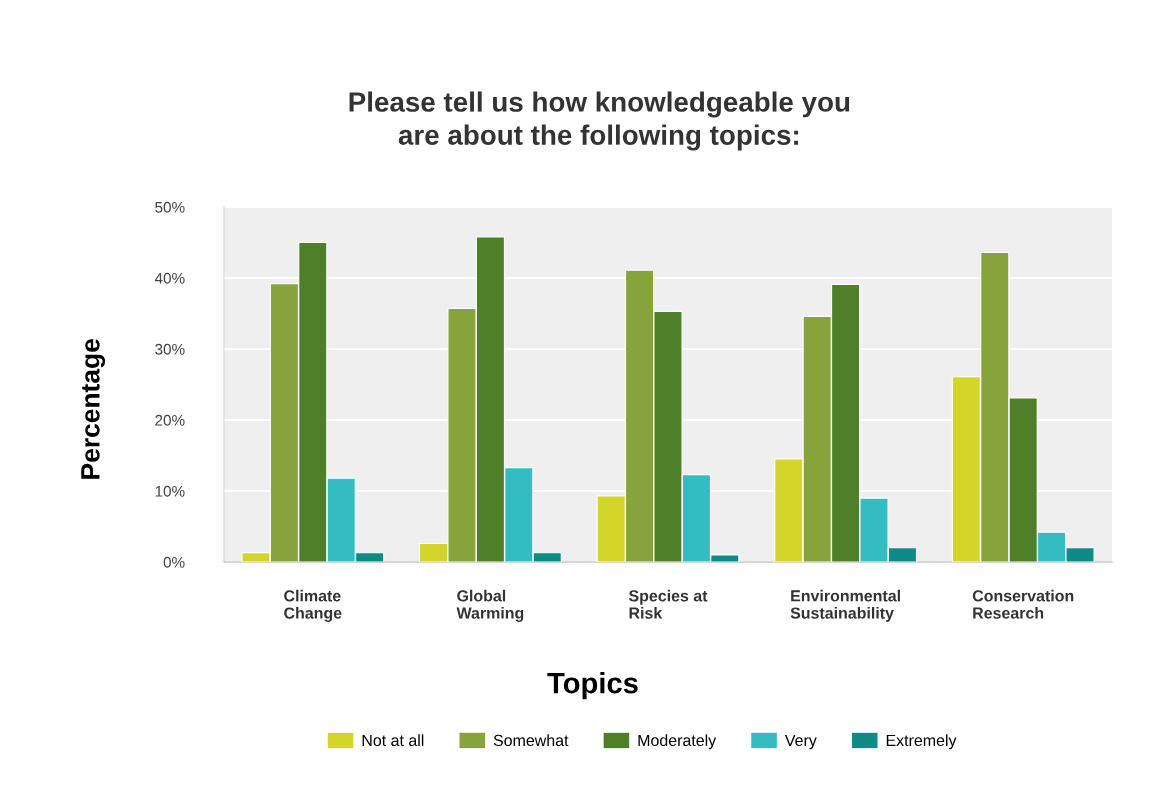 The width and height of the screenshot is (1157, 790). What do you see at coordinates (531, 740) in the screenshot?
I see `legend-label: Somewhat` at bounding box center [531, 740].